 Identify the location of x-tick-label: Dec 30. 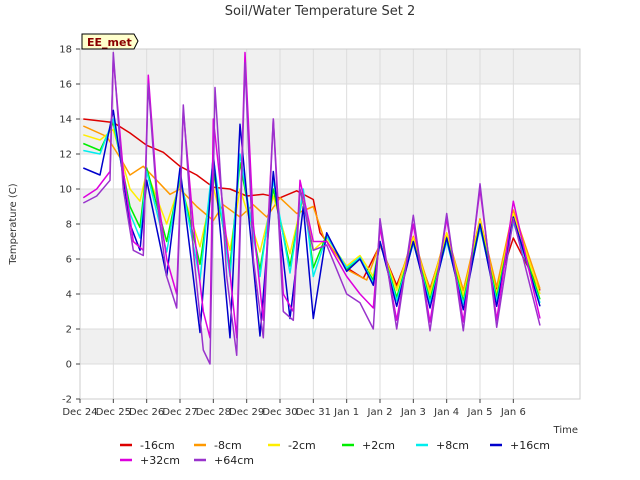
(279, 412).